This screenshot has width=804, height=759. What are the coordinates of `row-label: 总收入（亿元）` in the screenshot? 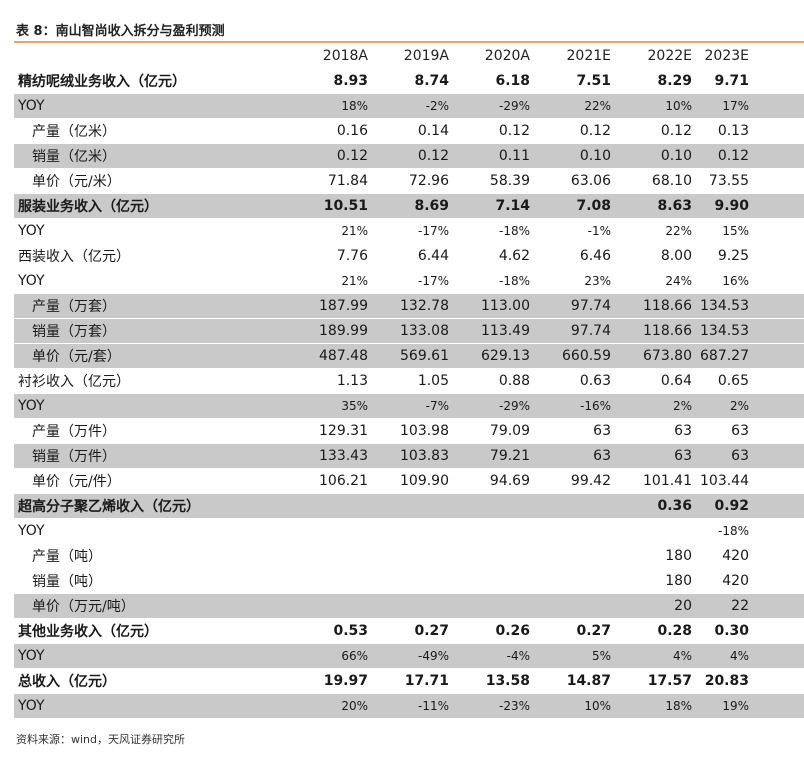 It's located at (154, 681).